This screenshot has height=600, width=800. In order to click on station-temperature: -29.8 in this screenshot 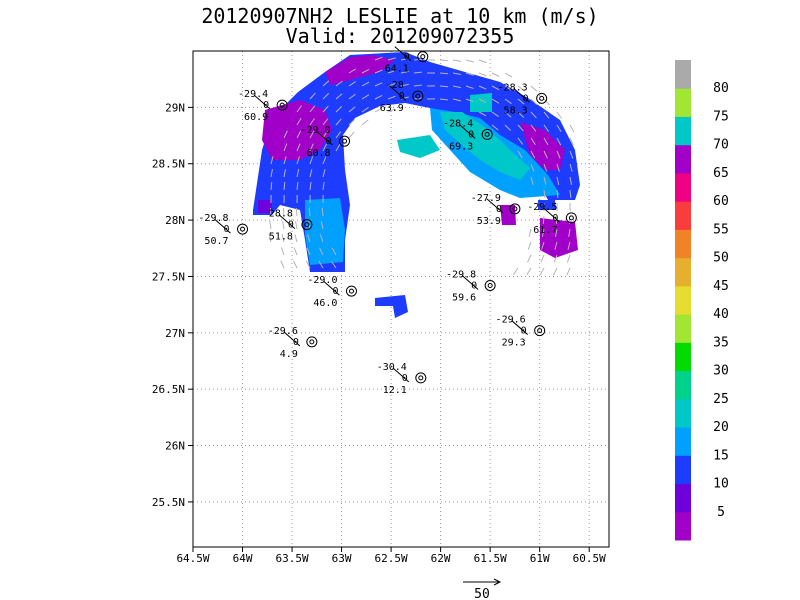, I will do `click(461, 274)`.